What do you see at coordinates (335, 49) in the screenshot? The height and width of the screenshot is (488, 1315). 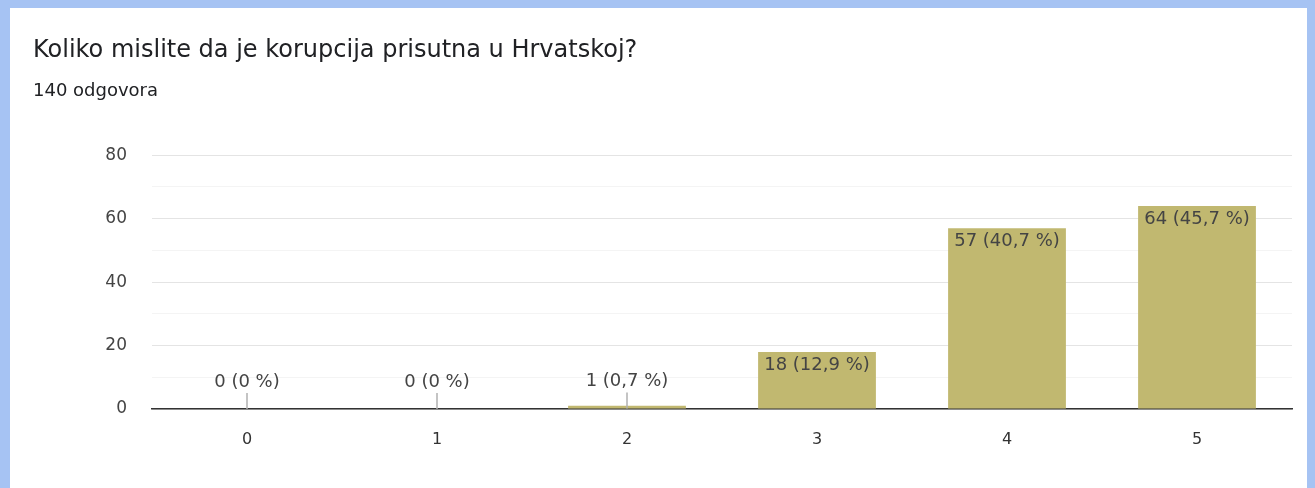 I see `chart-title: Koliko mislite da je korupcija prisutna u Hrvatskoj?` at bounding box center [335, 49].